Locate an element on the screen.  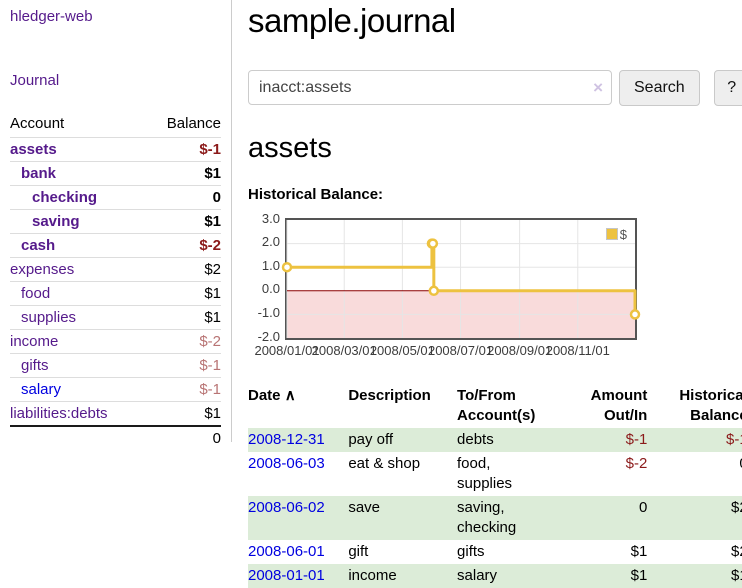
register-header-description: Description is located at coordinates (389, 395).